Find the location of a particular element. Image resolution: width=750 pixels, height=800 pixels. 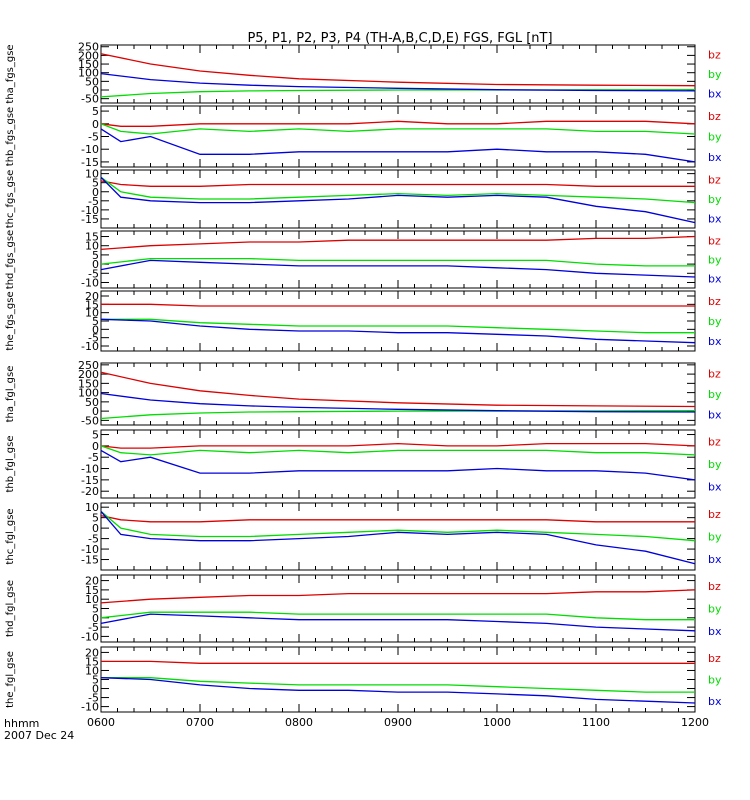

y-tick-label: -20 is located at coordinates (90, 491).